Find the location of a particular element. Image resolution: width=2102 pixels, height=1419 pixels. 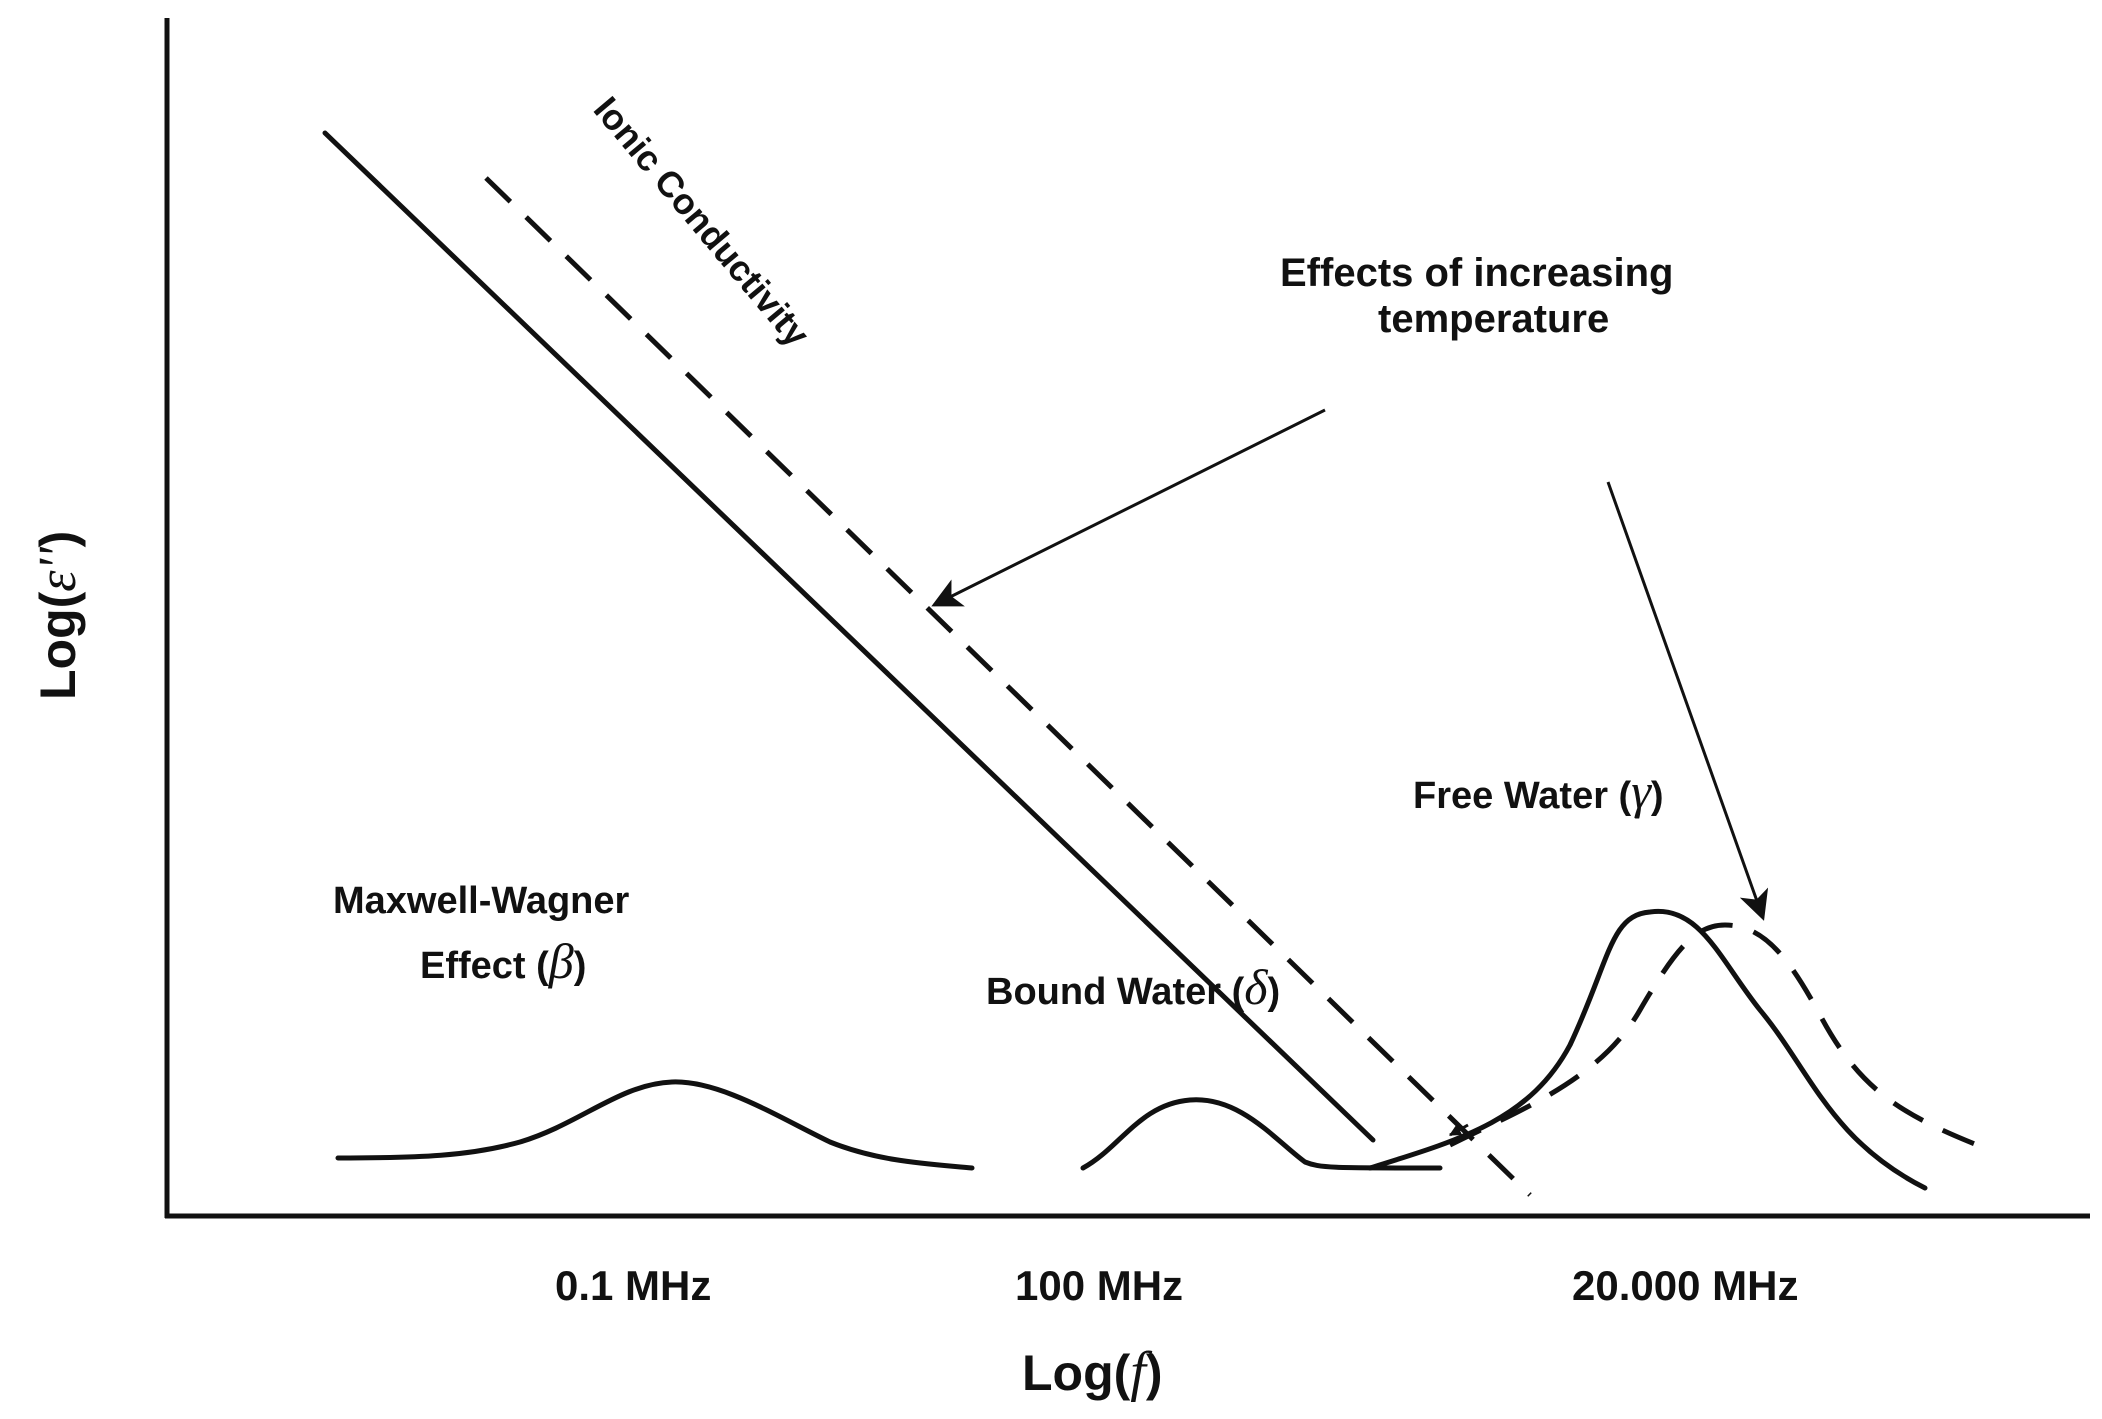

y-axis-title: Log(ε'') is located at coordinates (57, 615).